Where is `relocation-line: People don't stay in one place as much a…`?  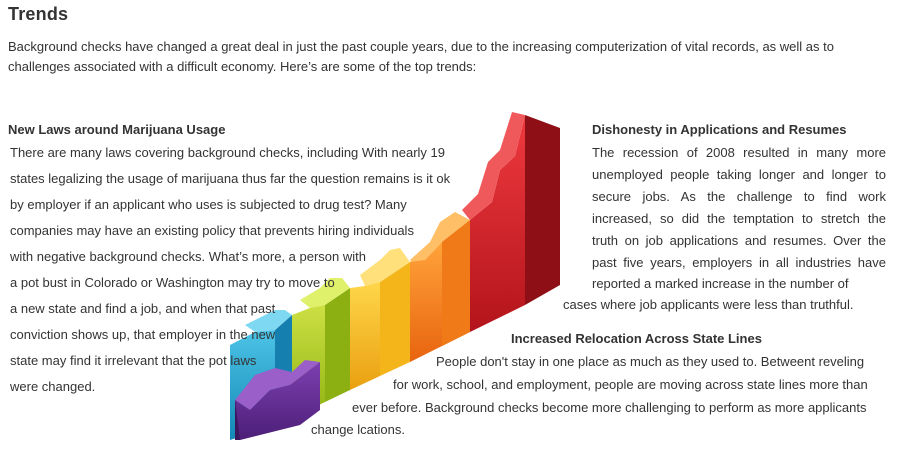
relocation-line: People don't stay in one place as much a… is located at coordinates (650, 361).